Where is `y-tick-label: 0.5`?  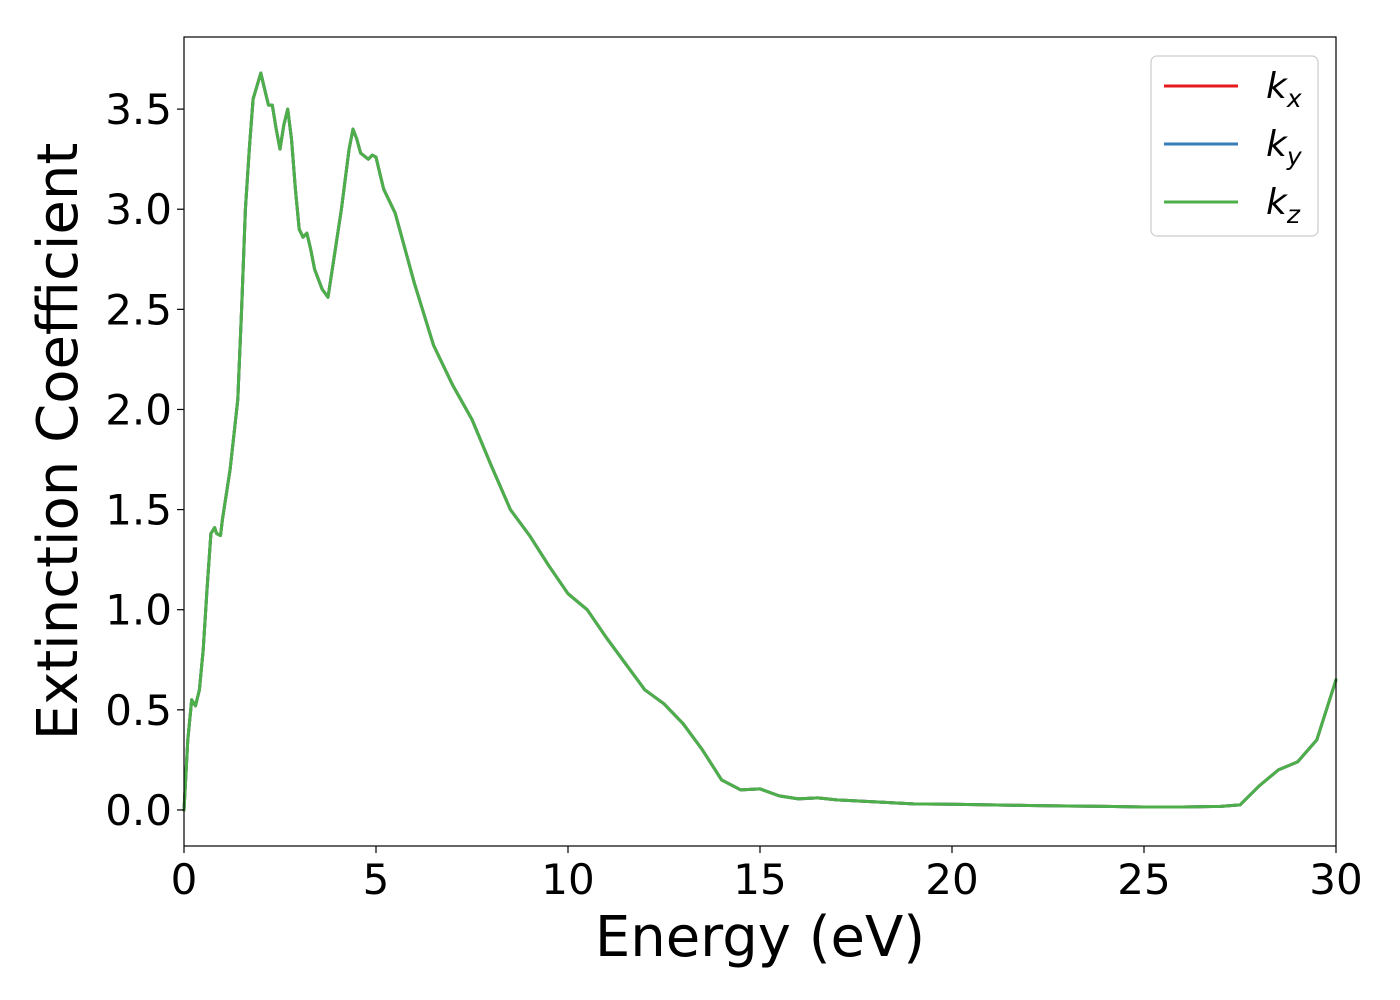 y-tick-label: 0.5 is located at coordinates (138, 710).